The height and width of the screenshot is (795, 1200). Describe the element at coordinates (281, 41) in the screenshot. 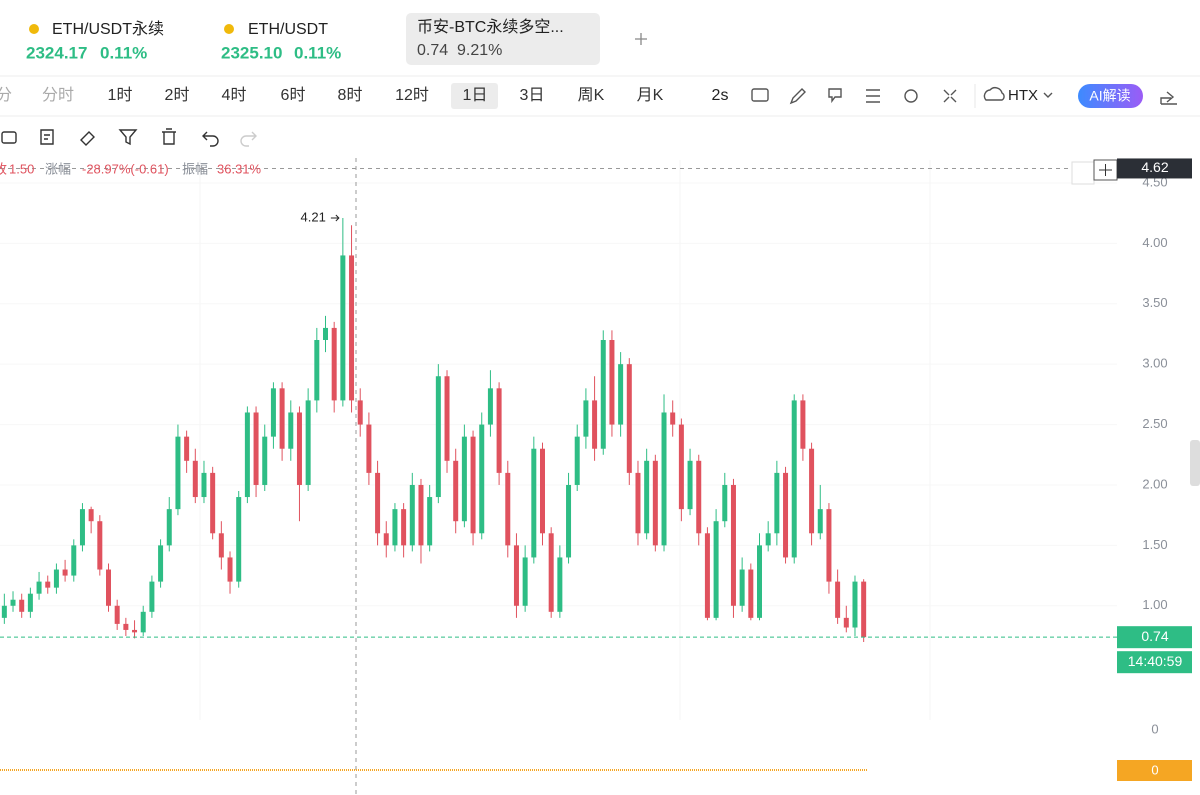

I see `tab: ETH/USDT 2325.10 0.11%` at that location.